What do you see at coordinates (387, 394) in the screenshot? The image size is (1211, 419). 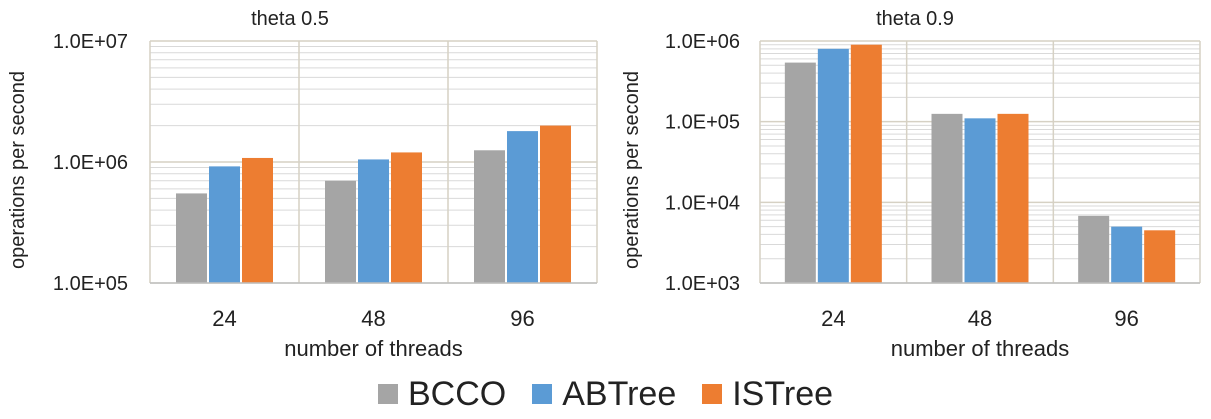 I see `legend-swatch-bcco` at bounding box center [387, 394].